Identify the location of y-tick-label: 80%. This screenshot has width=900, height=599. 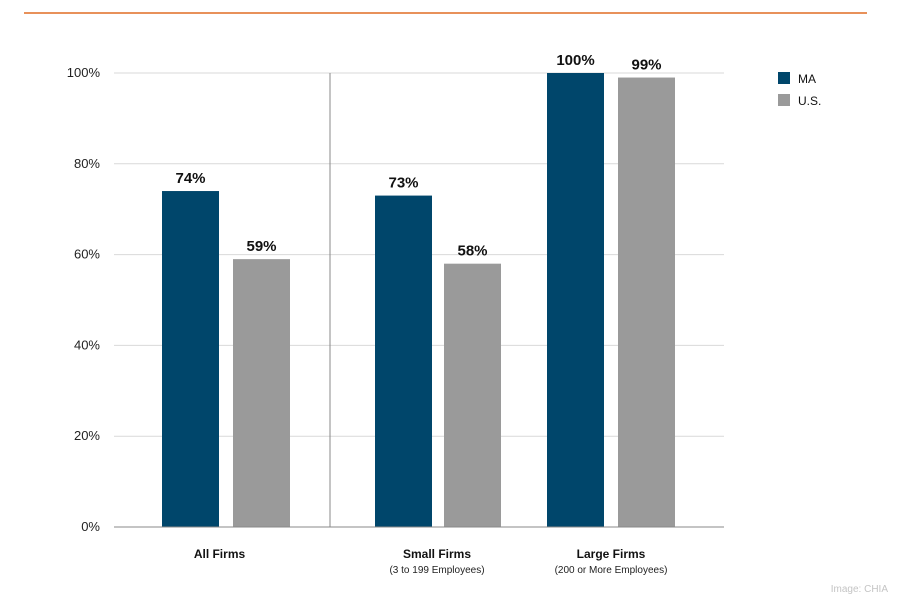
(87, 163).